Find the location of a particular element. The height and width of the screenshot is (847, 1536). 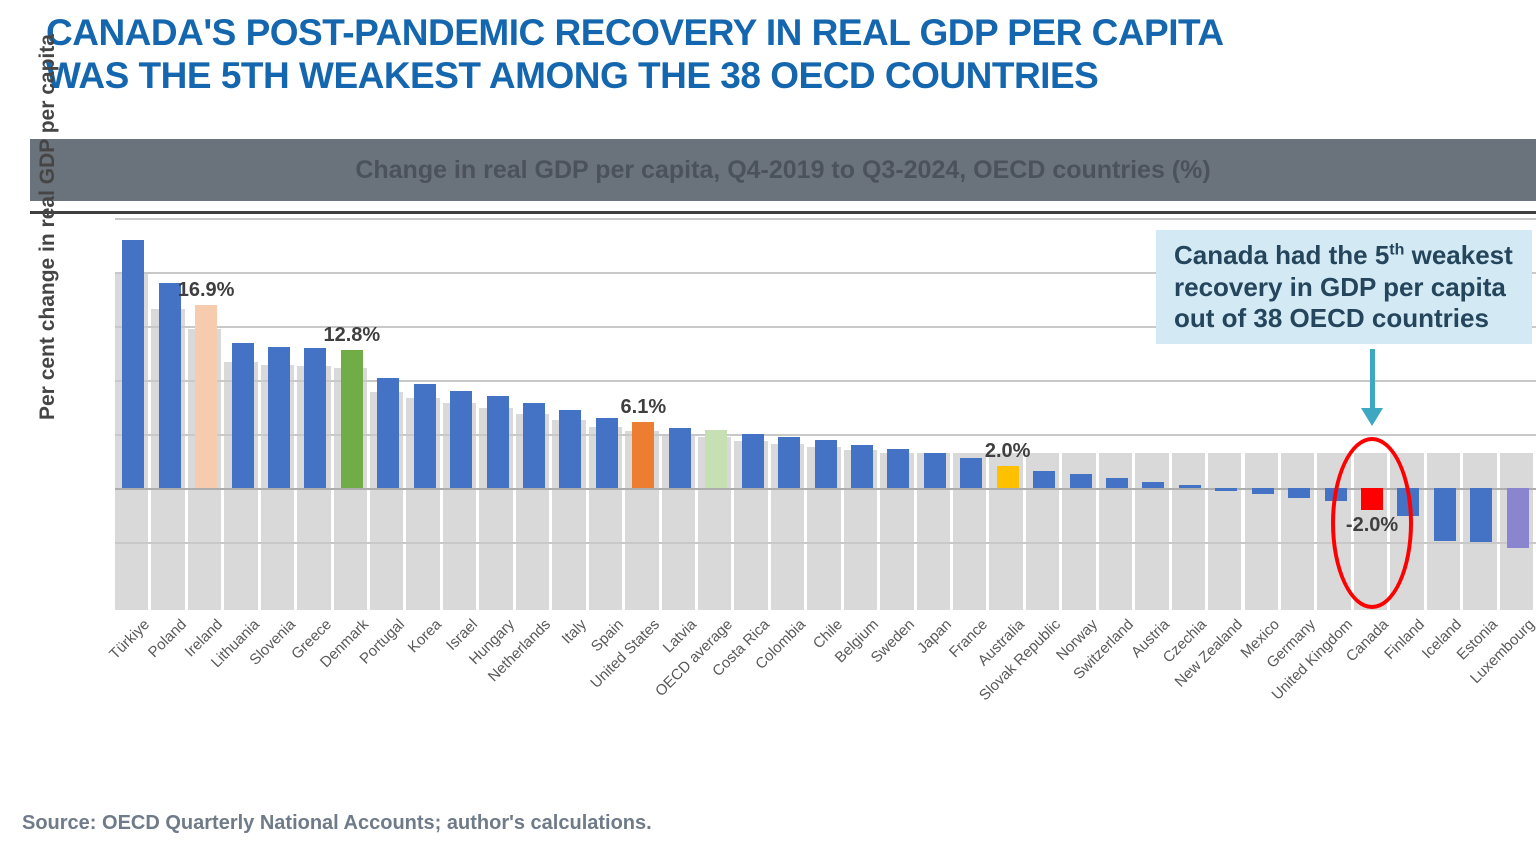

bar-oecd-average is located at coordinates (716, 458).